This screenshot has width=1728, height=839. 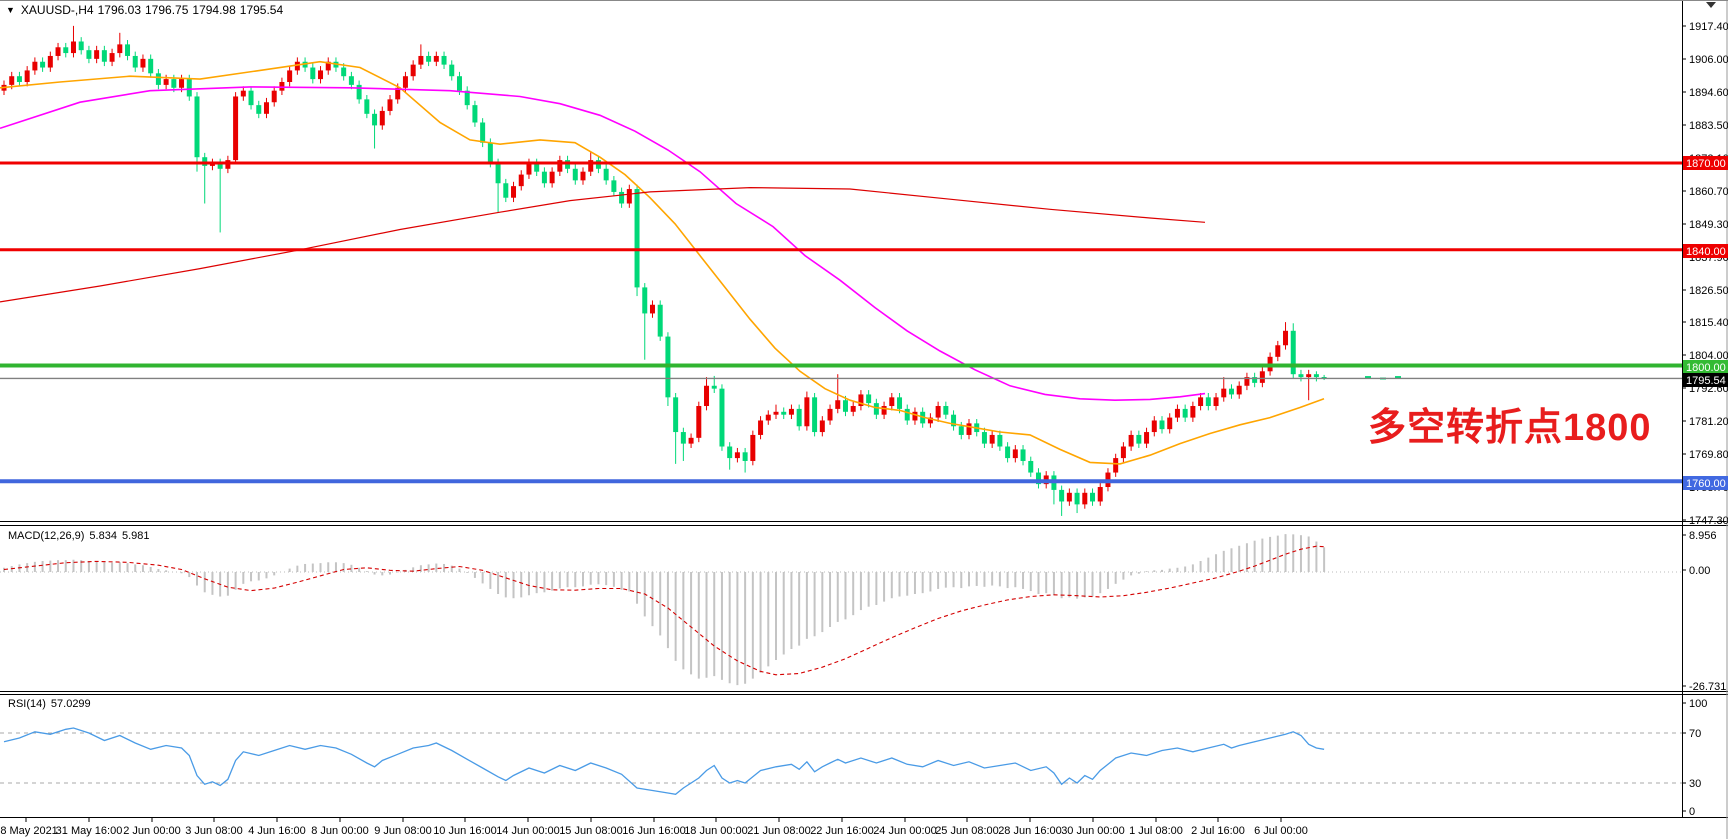 What do you see at coordinates (1698, 704) in the screenshot?
I see `indicator-tick-label: 100` at bounding box center [1698, 704].